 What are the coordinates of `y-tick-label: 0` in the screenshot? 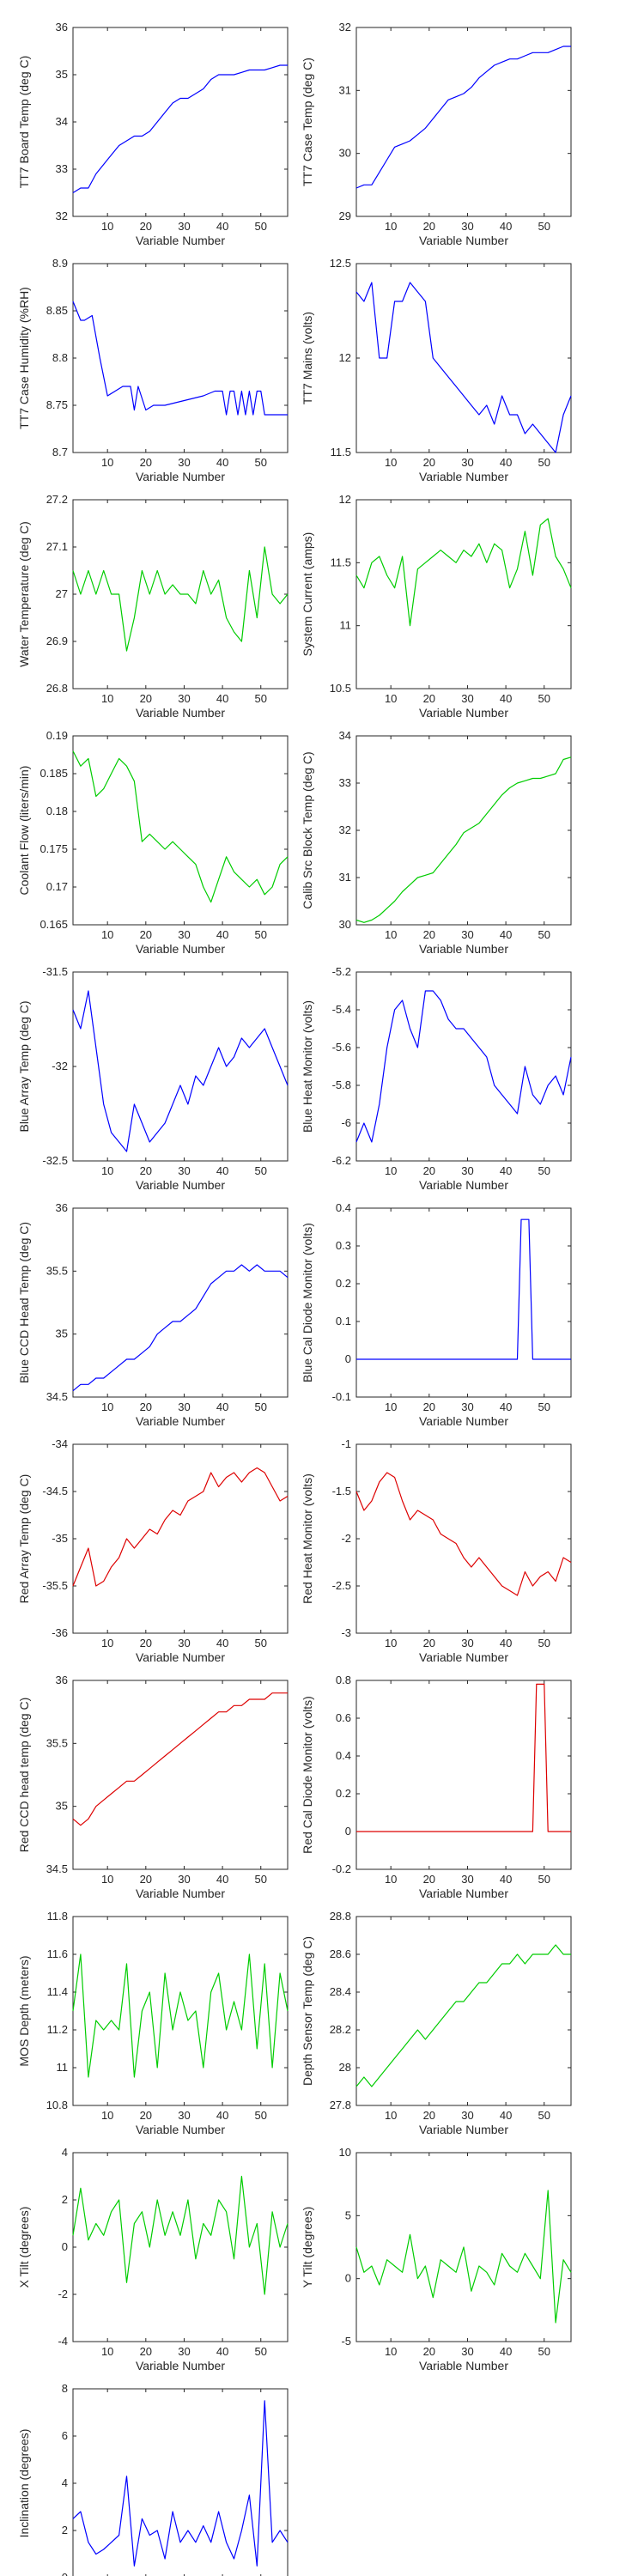 It's located at (348, 1831).